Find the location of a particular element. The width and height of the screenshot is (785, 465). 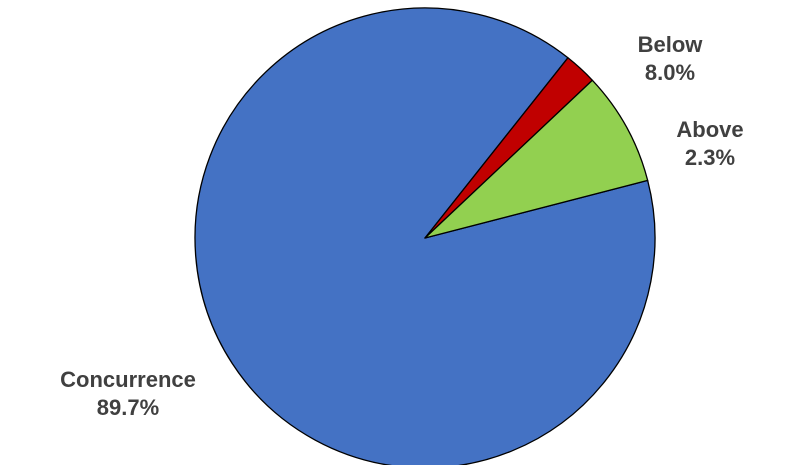

slice-label-below: Below 8.0% is located at coordinates (670, 59).